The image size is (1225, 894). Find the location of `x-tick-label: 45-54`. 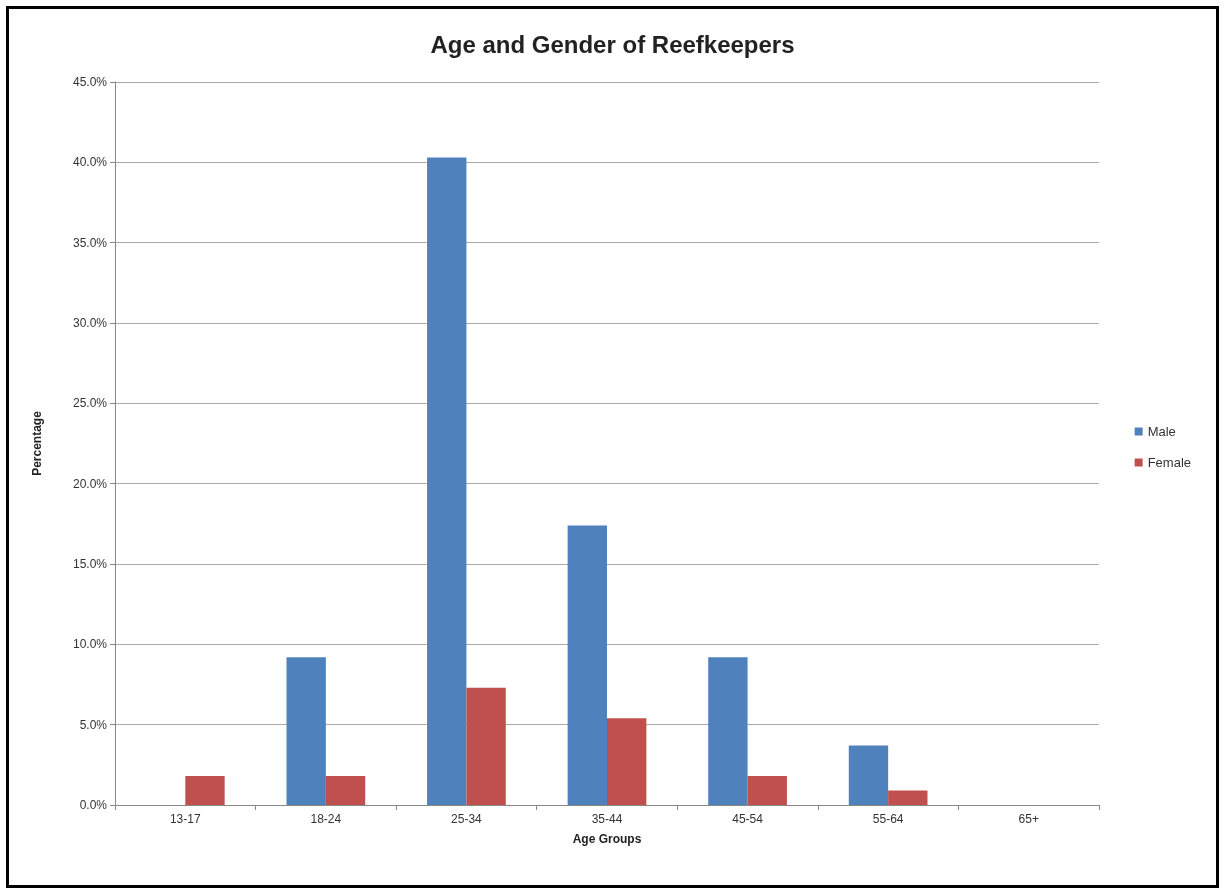

x-tick-label: 45-54 is located at coordinates (748, 819).